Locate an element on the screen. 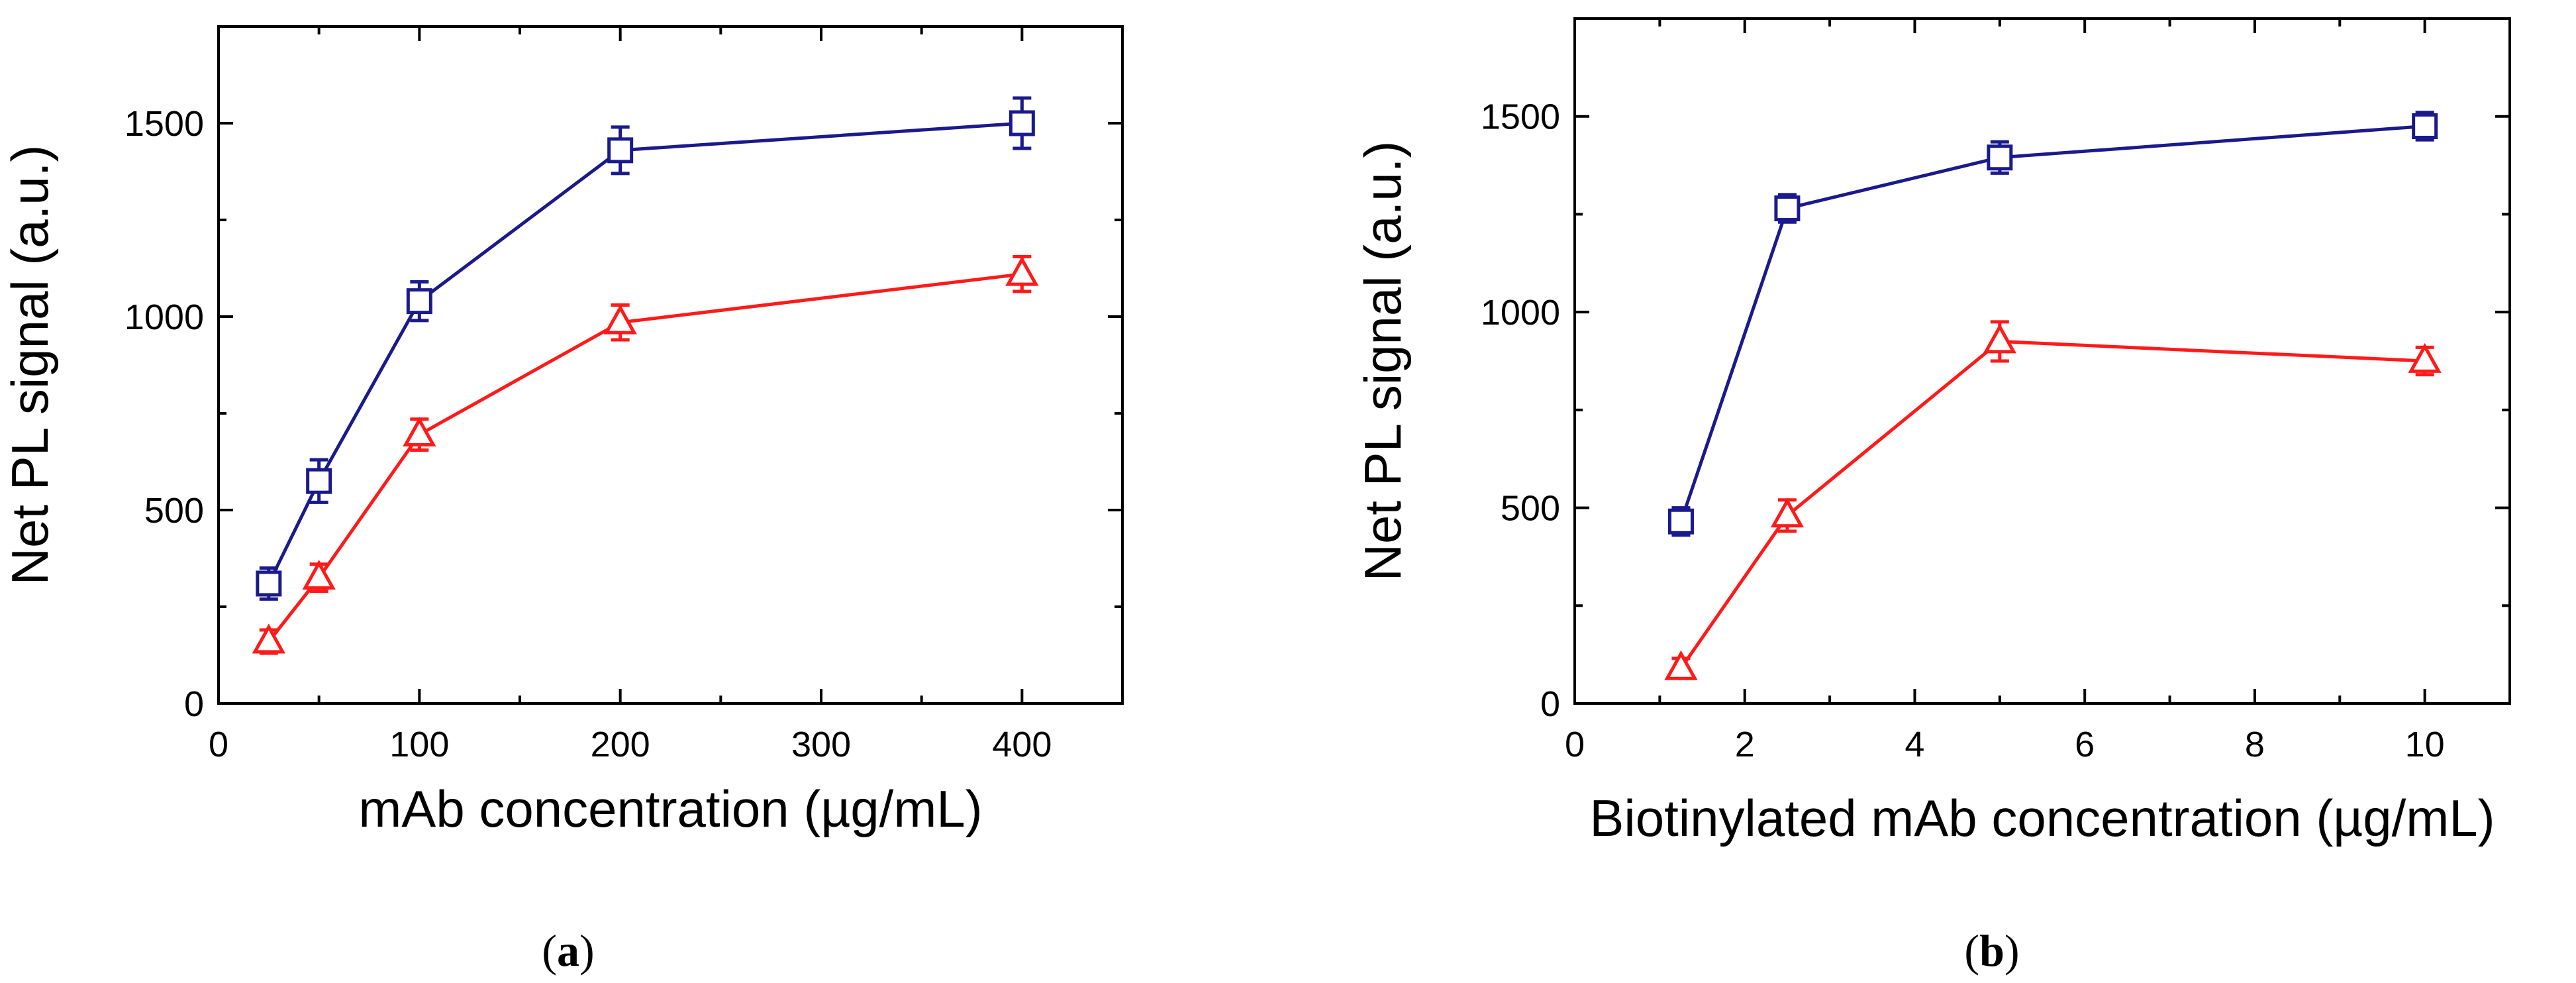 This screenshot has height=983, width=2576. x-tick-label: 200 is located at coordinates (620, 744).